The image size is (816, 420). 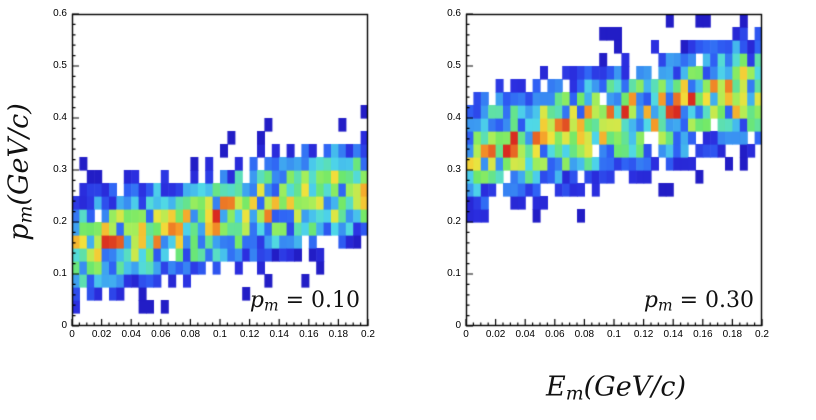 I want to click on annotation-value: = 0.30, so click(x=713, y=300).